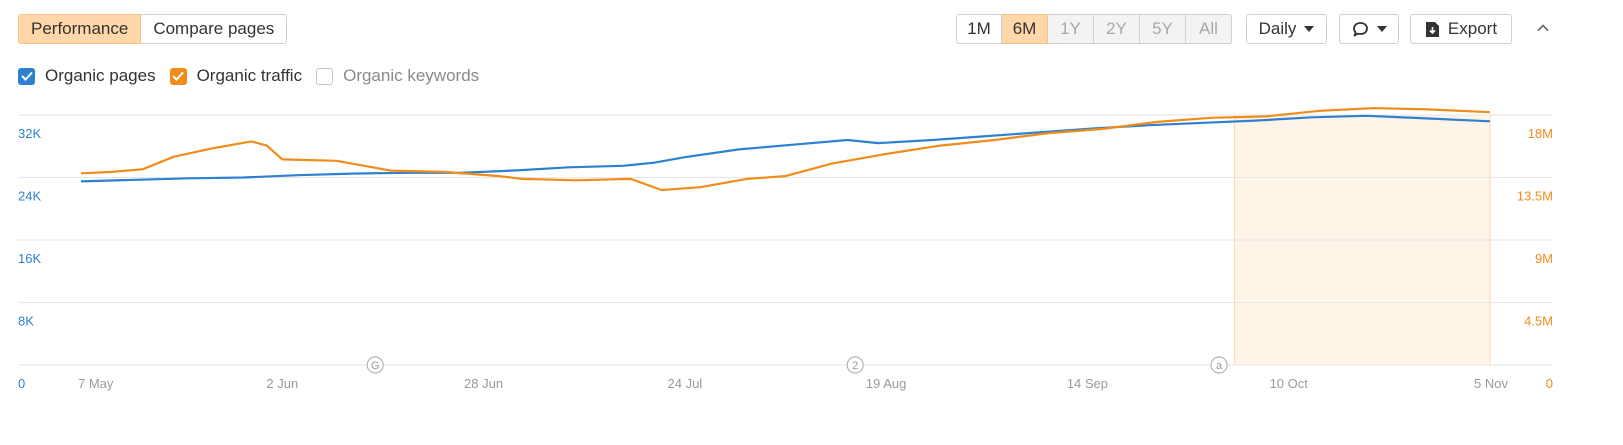 The width and height of the screenshot is (1623, 445). What do you see at coordinates (1369, 29) in the screenshot?
I see `annotations-dropdown` at bounding box center [1369, 29].